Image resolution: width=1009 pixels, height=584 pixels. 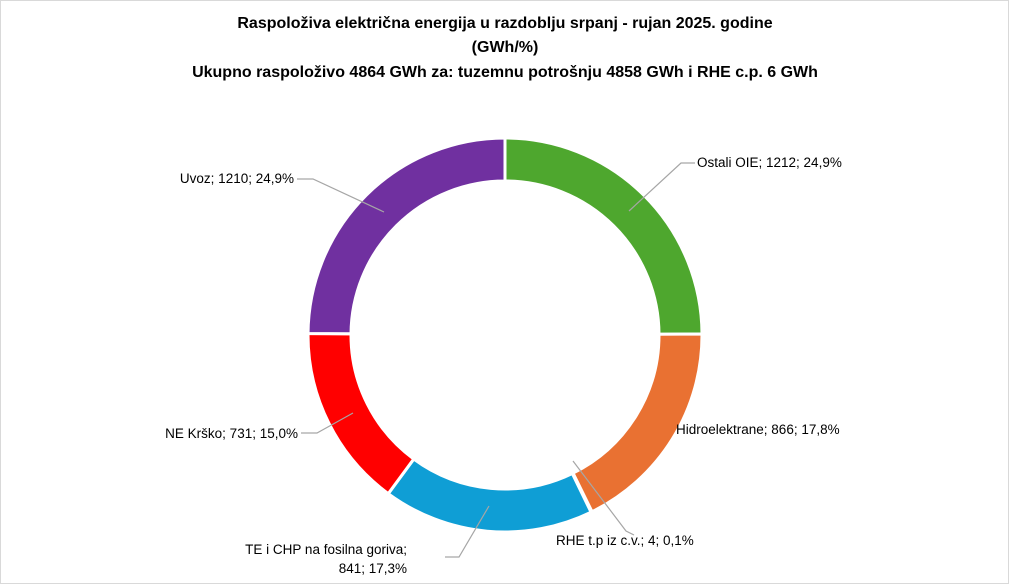 What do you see at coordinates (490, 495) in the screenshot?
I see `slice-te-i-chp-na-fosilna-goriva` at bounding box center [490, 495].